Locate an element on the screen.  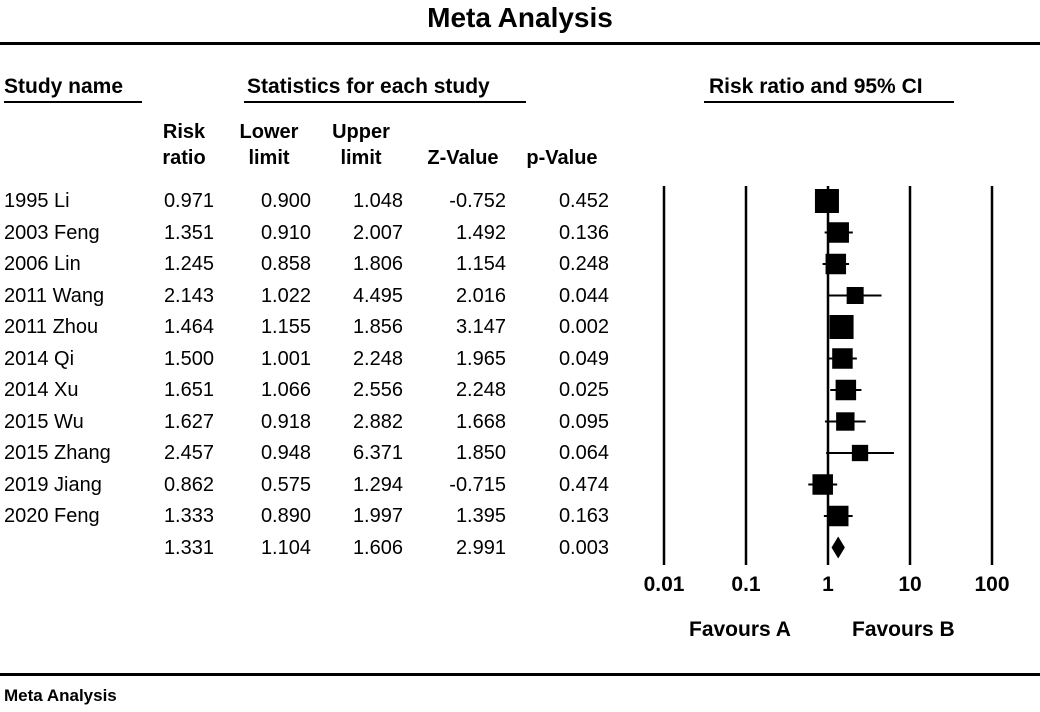
p-cell: 0.025 is located at coordinates (583, 390).